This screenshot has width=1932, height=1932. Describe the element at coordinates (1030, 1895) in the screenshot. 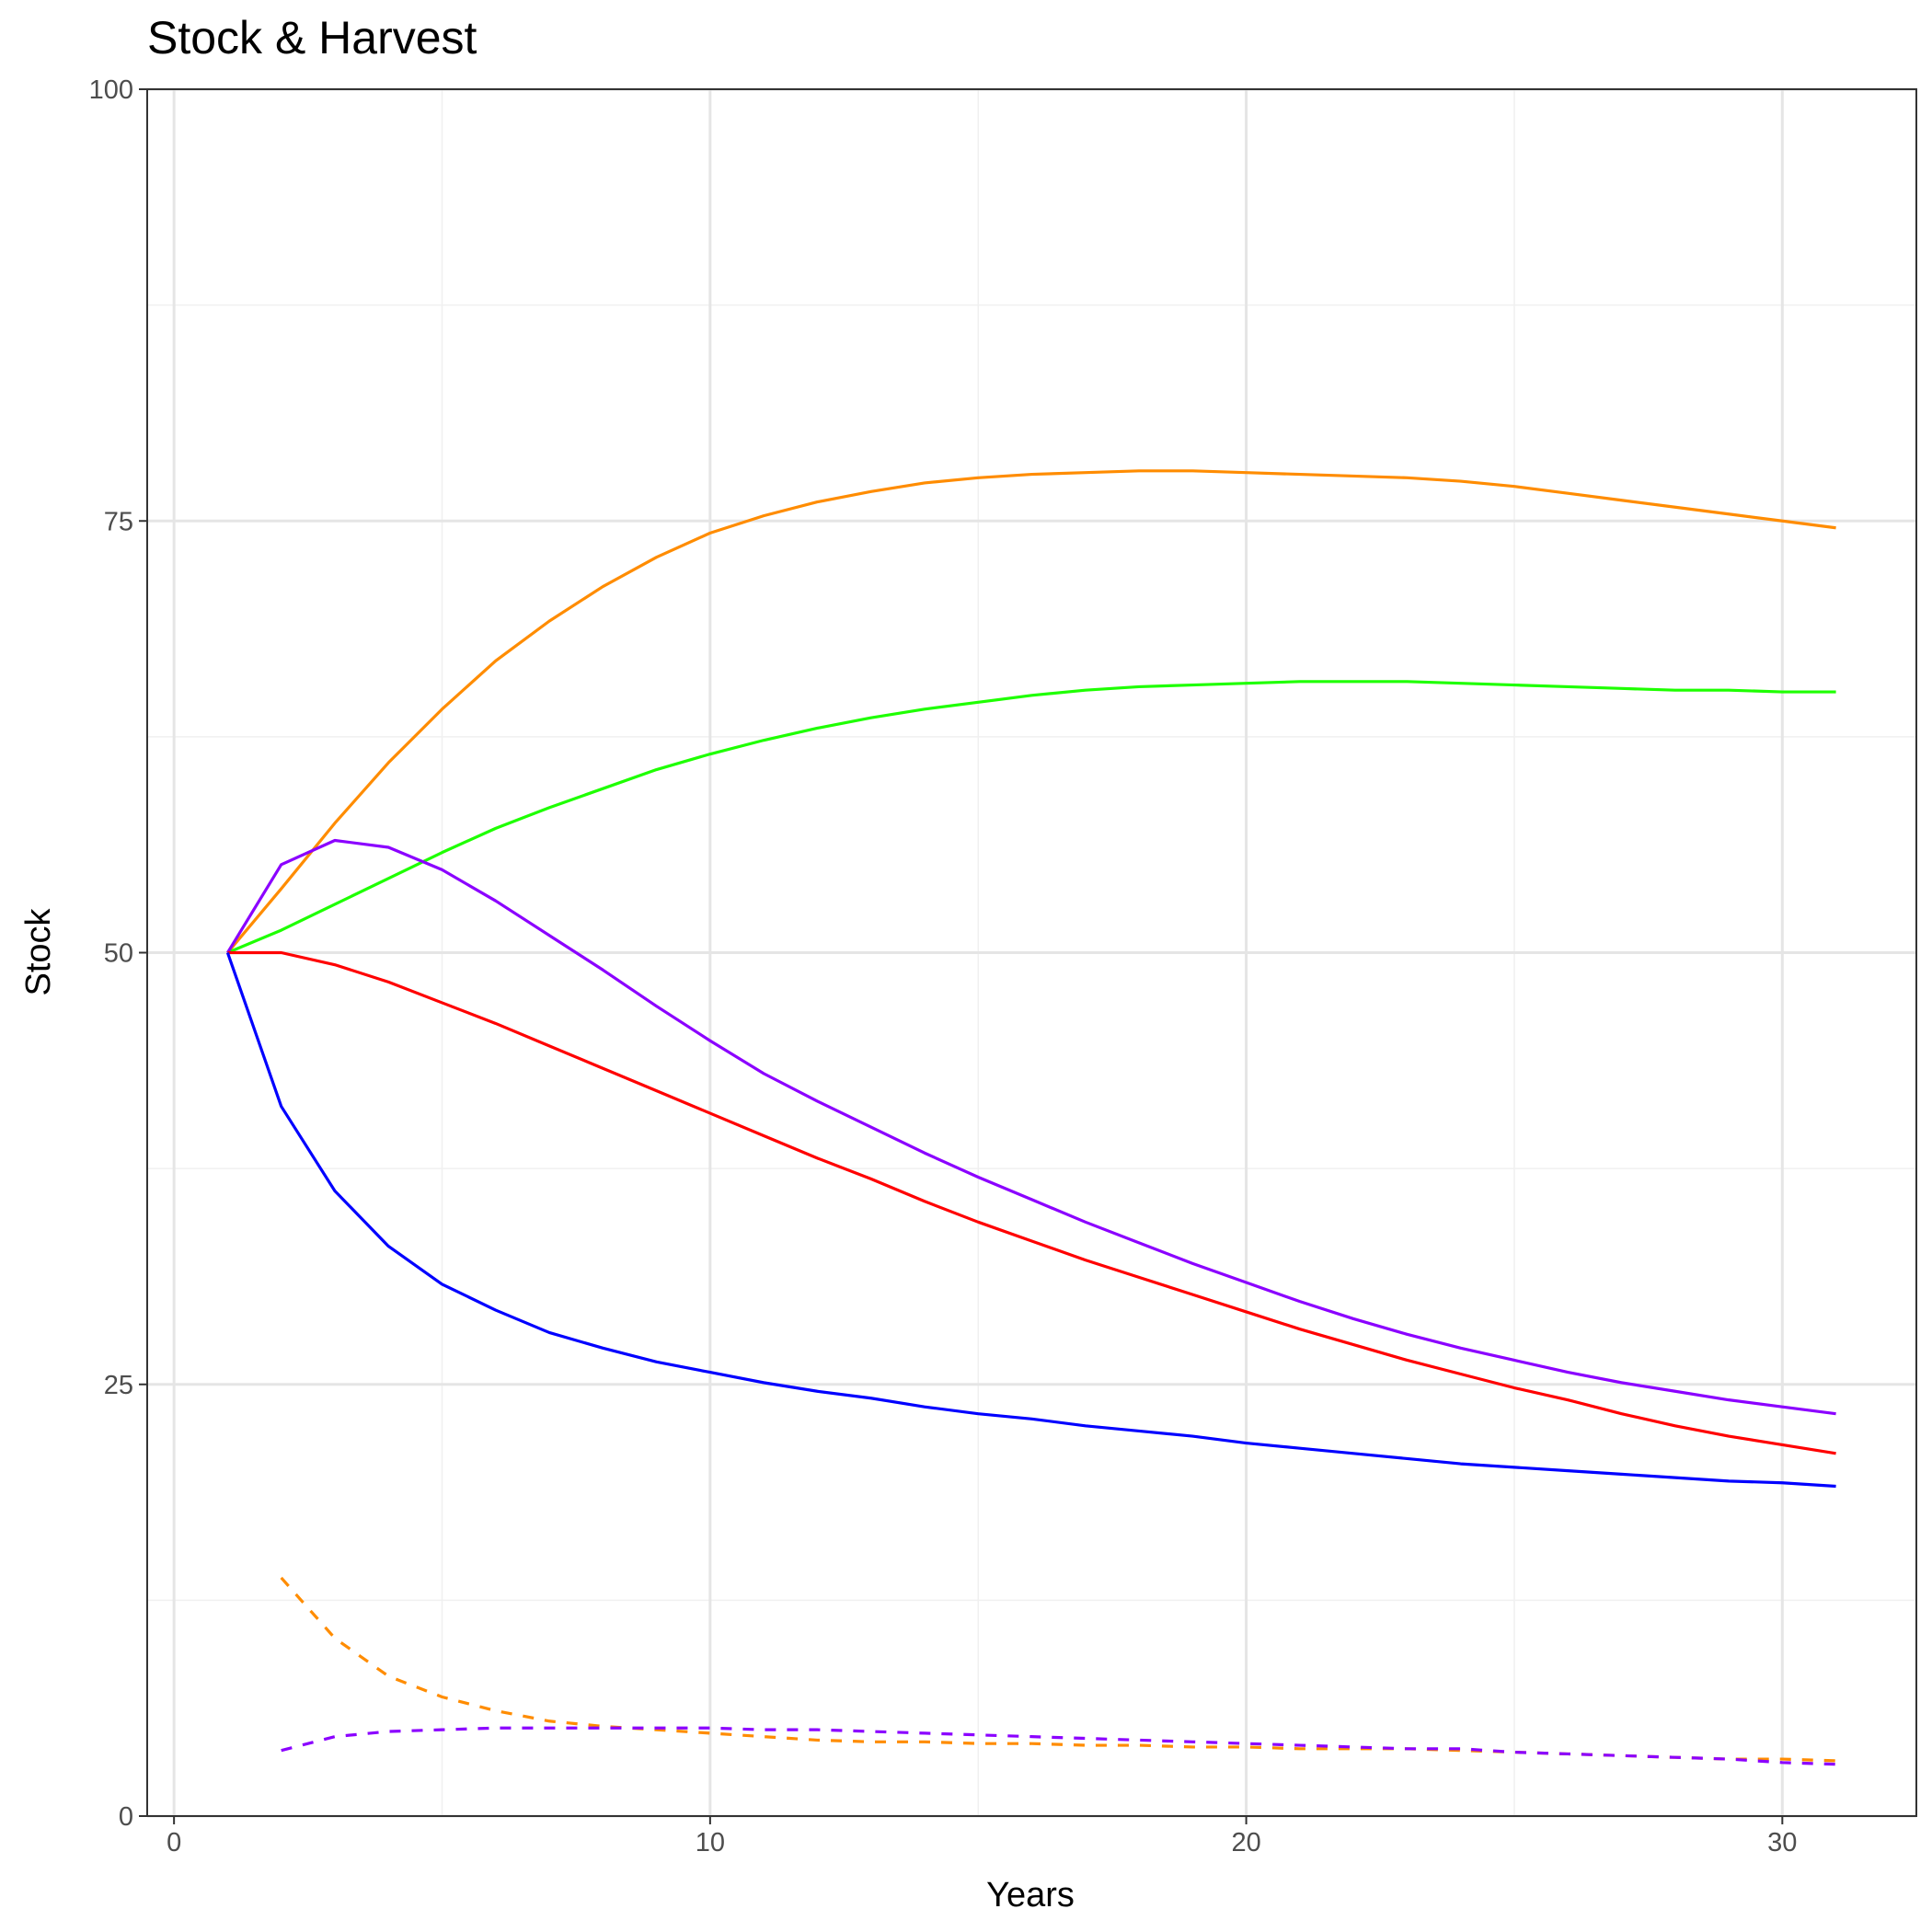

I see `x-axis-title: Years` at that location.